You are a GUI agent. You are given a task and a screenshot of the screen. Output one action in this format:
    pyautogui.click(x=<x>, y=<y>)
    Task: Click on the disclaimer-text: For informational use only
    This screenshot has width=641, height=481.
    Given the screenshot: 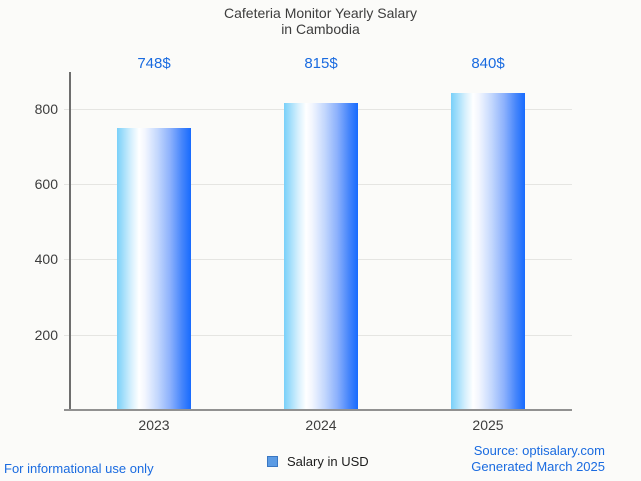 What is the action you would take?
    pyautogui.click(x=79, y=468)
    